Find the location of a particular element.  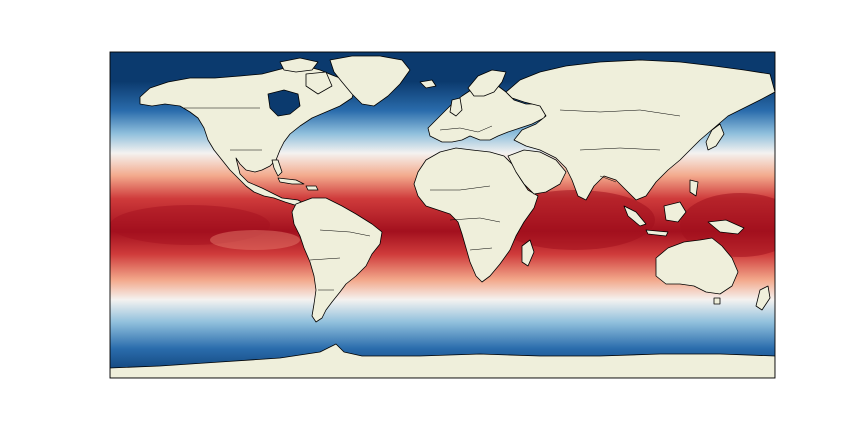

land-florida is located at coordinates (277, 168).